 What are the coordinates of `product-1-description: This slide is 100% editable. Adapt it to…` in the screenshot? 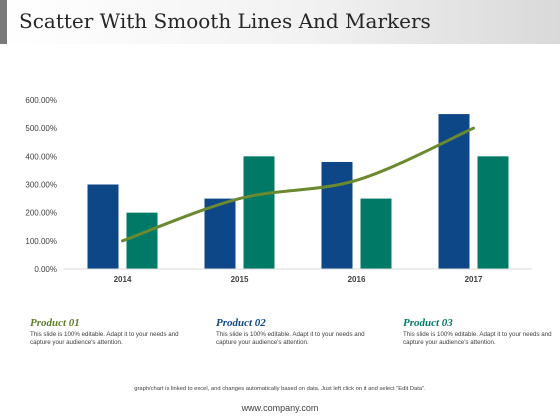 It's located at (104, 338).